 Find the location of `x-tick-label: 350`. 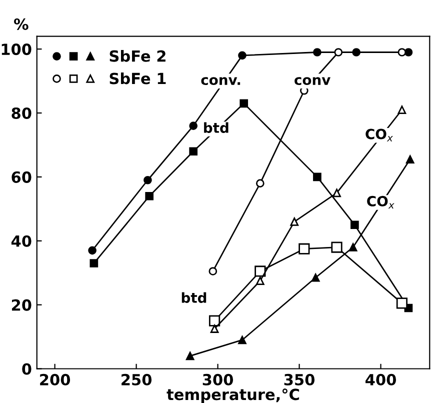

x-tick-label: 350 is located at coordinates (299, 380).